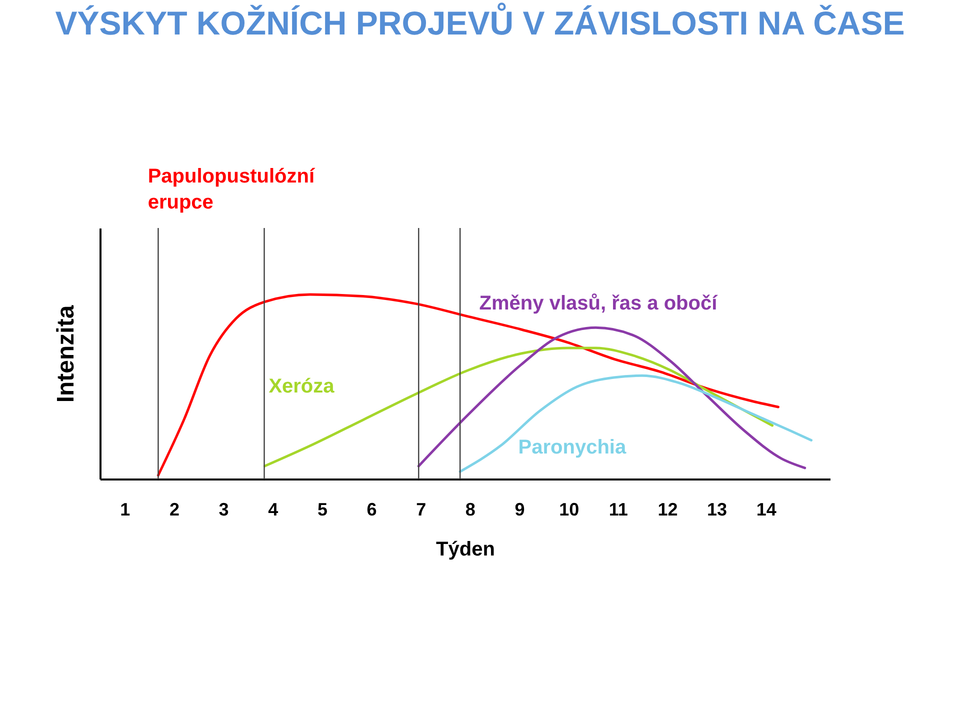  What do you see at coordinates (480, 22) in the screenshot?
I see `chart-title: VÝSKYT KOŽNÍCH PROJEVŮ V ZÁVISLOSTI NA ČASE` at bounding box center [480, 22].